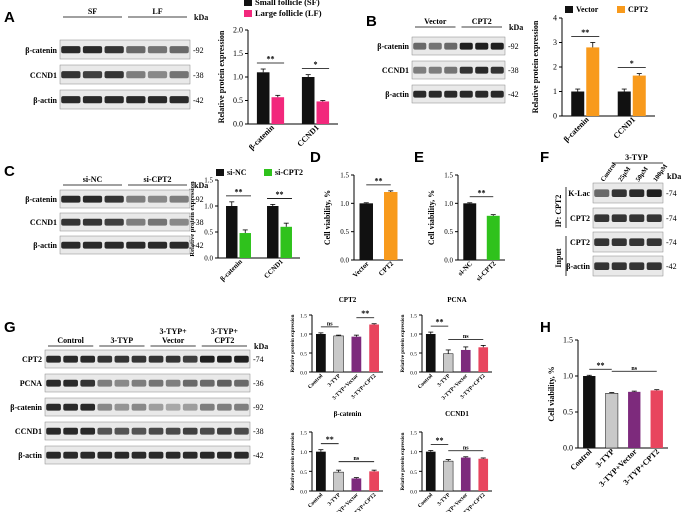 This screenshot has height=512, width=685. I want to click on y-tick-label: 0, so click(555, 116).